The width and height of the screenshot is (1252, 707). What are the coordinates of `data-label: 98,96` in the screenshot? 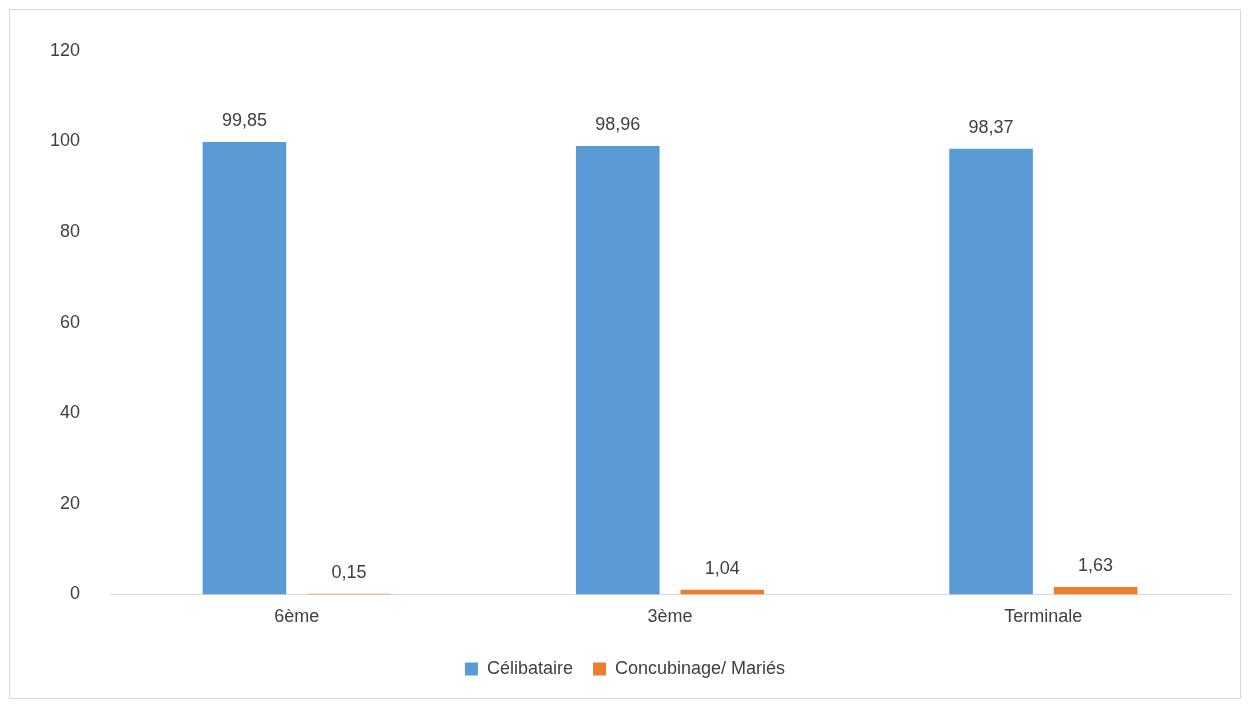 It's located at (618, 124).